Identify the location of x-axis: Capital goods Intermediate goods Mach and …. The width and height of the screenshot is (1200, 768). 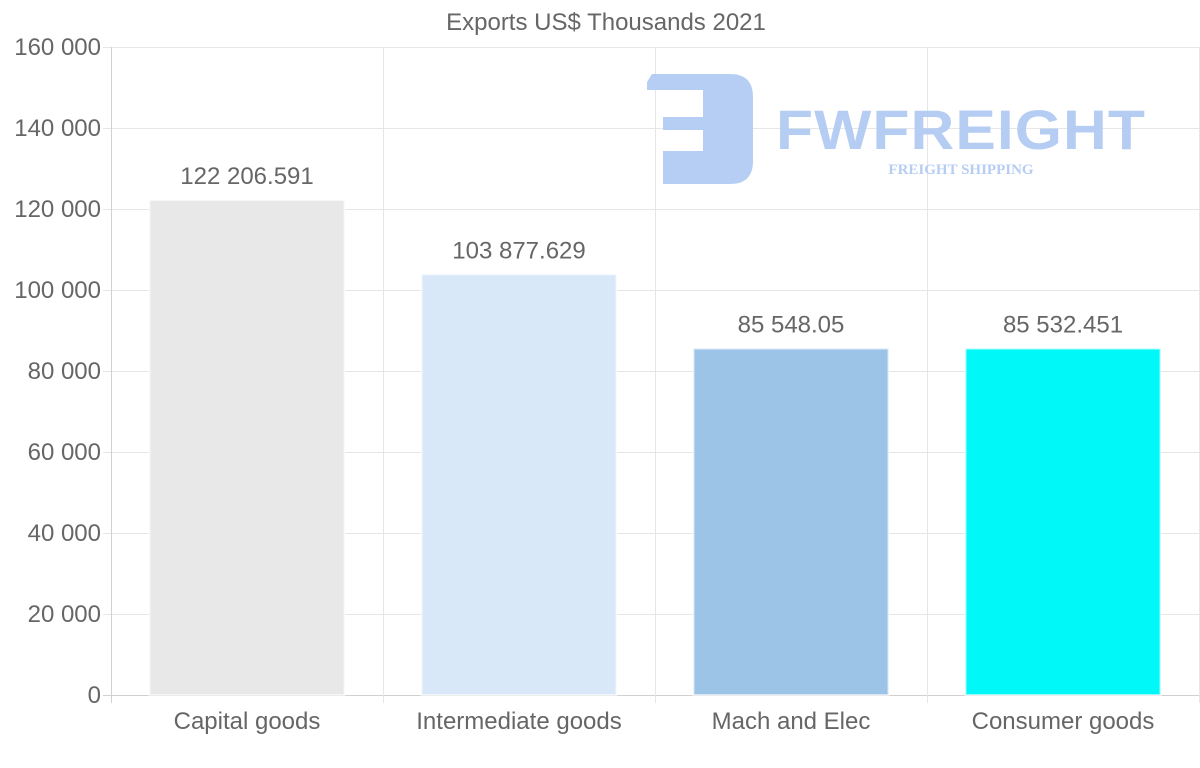
(664, 721).